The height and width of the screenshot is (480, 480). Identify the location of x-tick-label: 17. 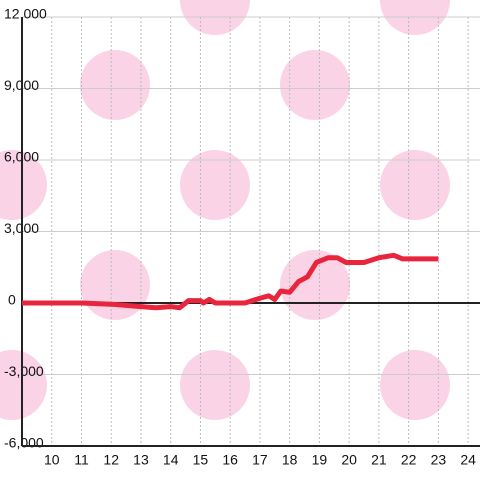
(260, 460).